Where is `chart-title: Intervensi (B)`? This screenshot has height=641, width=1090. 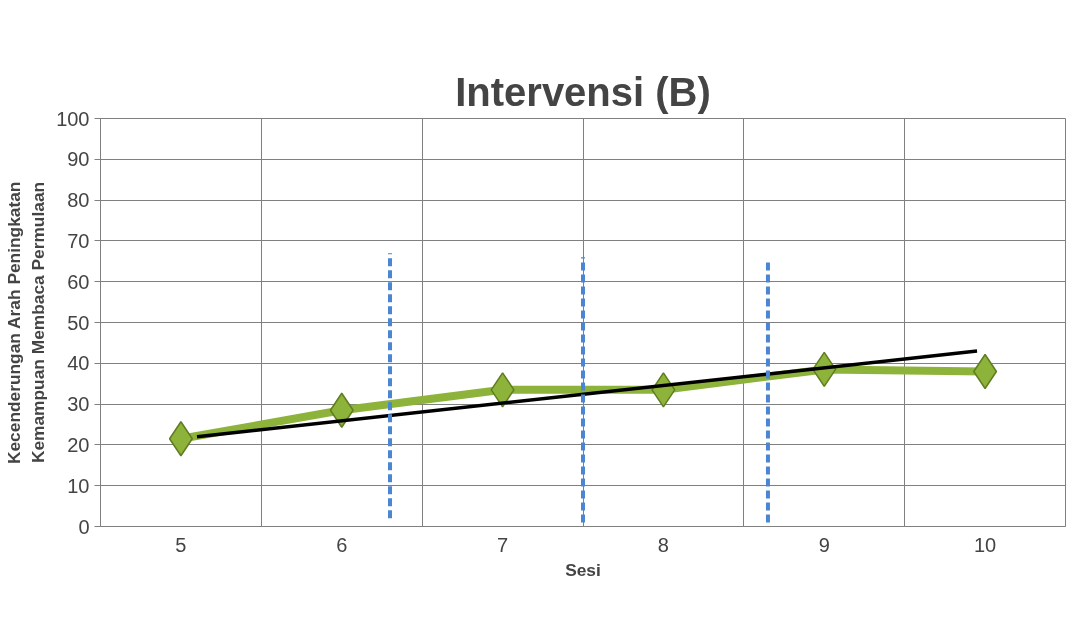 chart-title: Intervensi (B) is located at coordinates (583, 91).